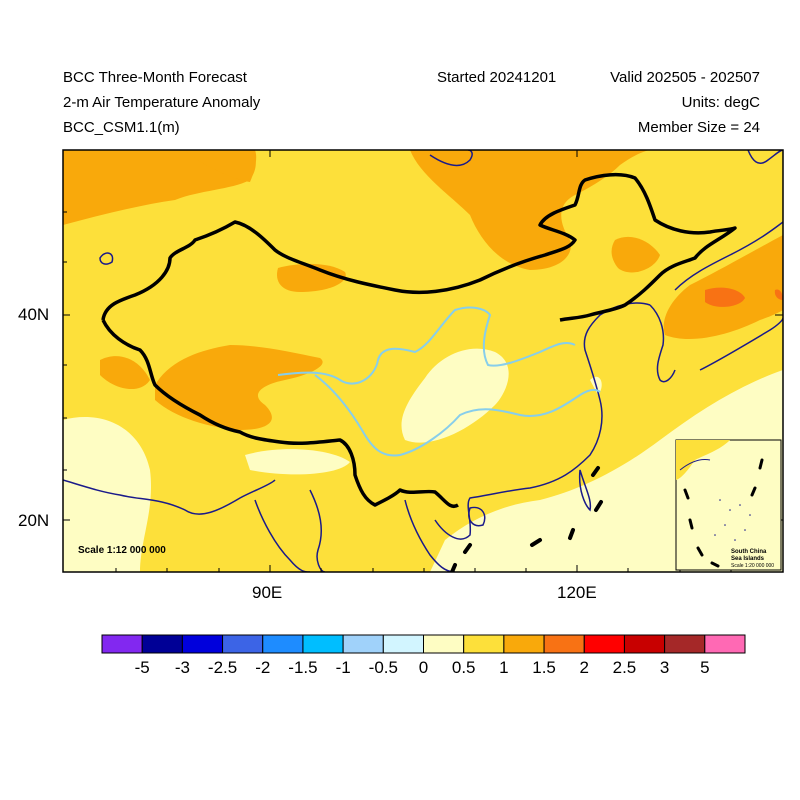 This screenshot has height=800, width=800. Describe the element at coordinates (752, 566) in the screenshot. I see `inset-scale-label: Scale 1:20 000 000` at that location.